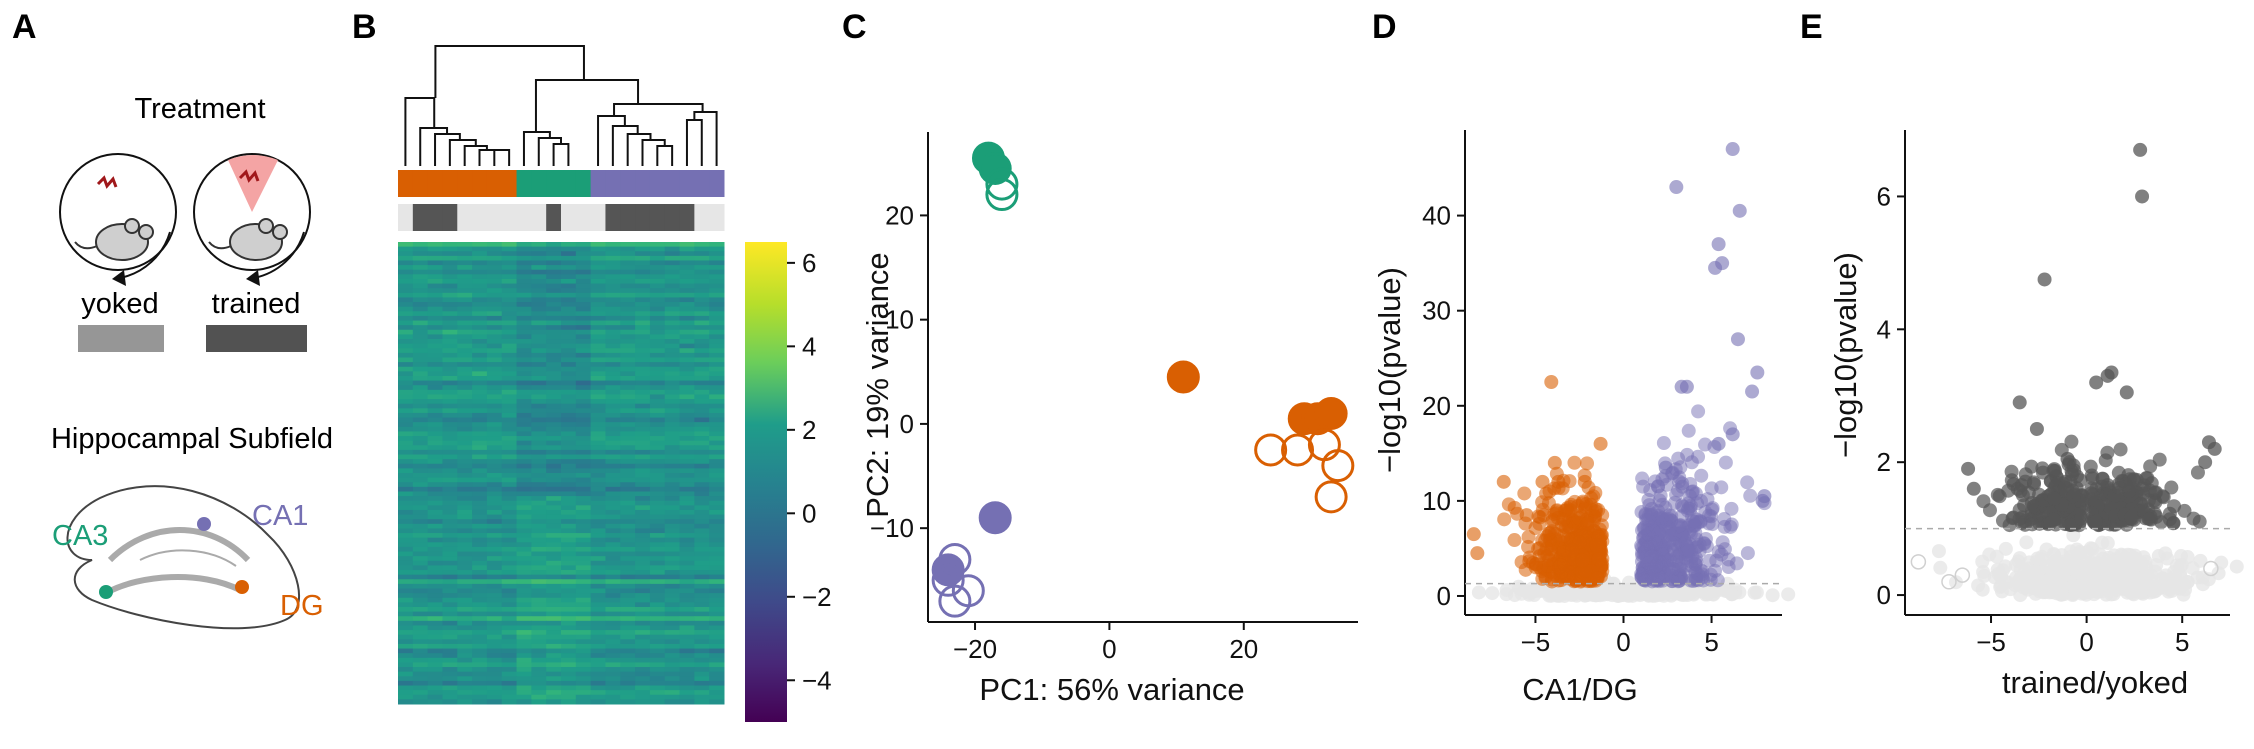  I want to click on x-tick-label: 5, so click(1711, 642).